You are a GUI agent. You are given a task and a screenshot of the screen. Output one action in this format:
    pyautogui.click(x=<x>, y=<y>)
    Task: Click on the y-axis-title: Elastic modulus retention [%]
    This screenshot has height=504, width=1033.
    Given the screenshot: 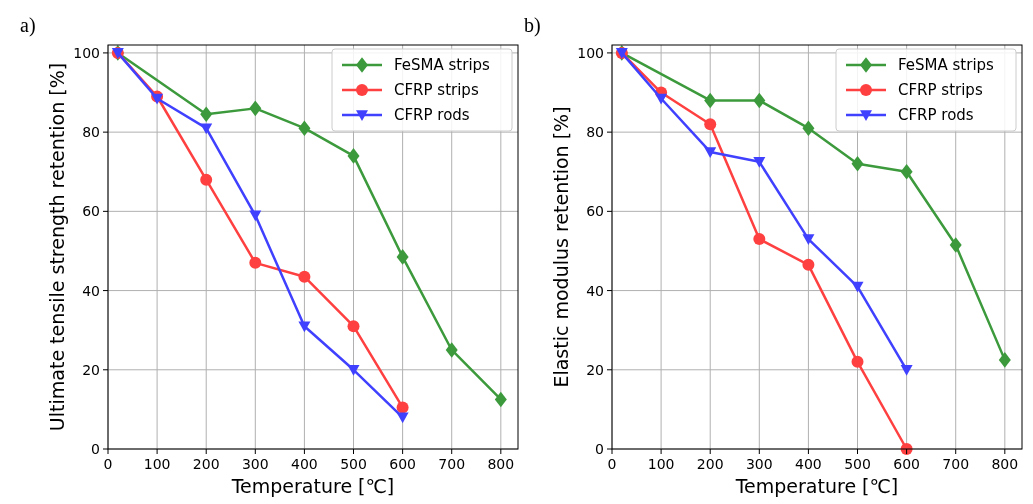 What is the action you would take?
    pyautogui.click(x=561, y=247)
    